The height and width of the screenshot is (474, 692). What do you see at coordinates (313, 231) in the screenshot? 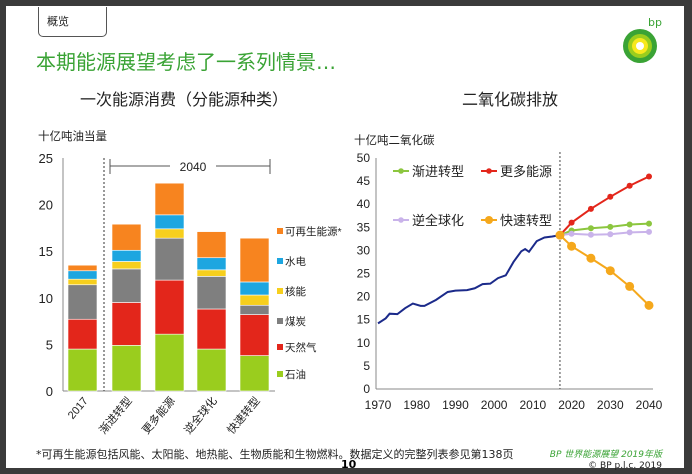
I see `legend-label: 可再生能源*` at bounding box center [313, 231].